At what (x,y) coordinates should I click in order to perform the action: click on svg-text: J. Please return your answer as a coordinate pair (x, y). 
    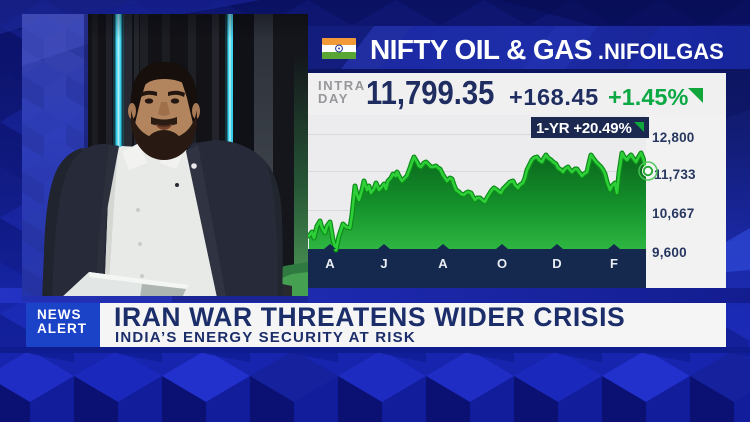
    Looking at the image, I should click on (383, 263).